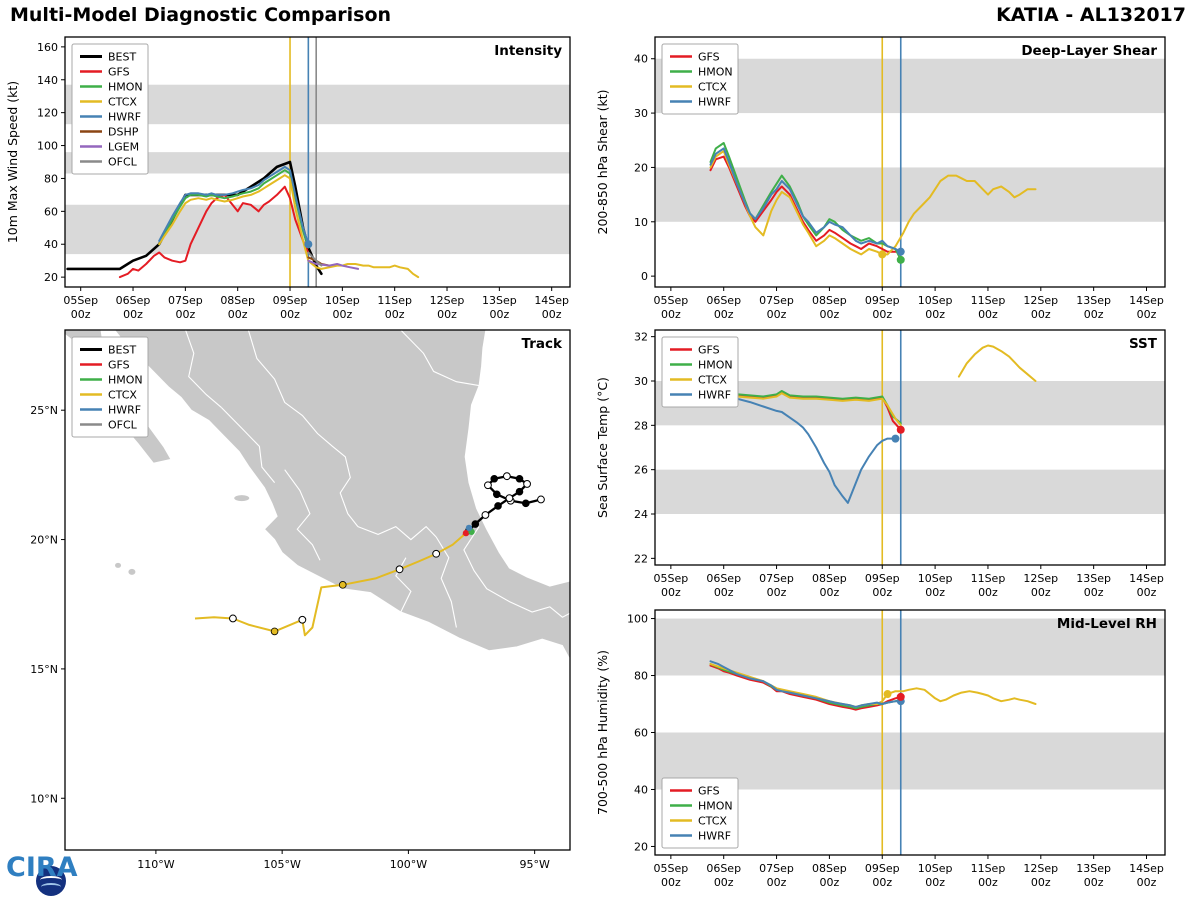 The image size is (1200, 900). I want to click on intensity-ytick: 140, so click(47, 80).